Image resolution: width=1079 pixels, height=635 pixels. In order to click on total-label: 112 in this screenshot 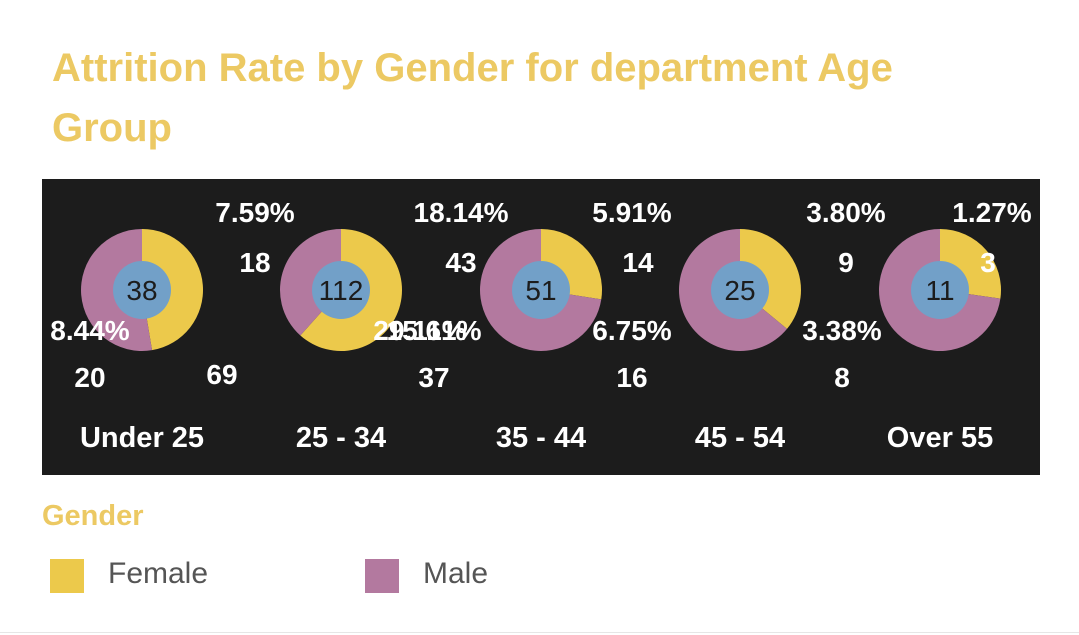, I will do `click(341, 290)`.